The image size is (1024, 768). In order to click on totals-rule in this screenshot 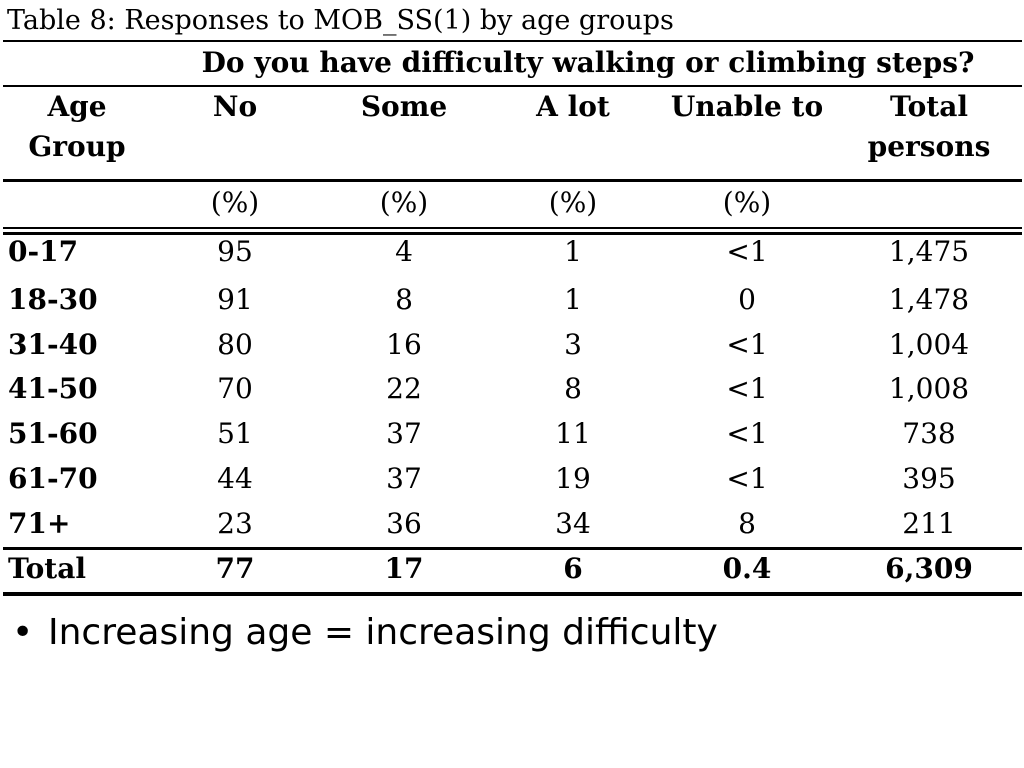, I will do `click(512, 548)`.